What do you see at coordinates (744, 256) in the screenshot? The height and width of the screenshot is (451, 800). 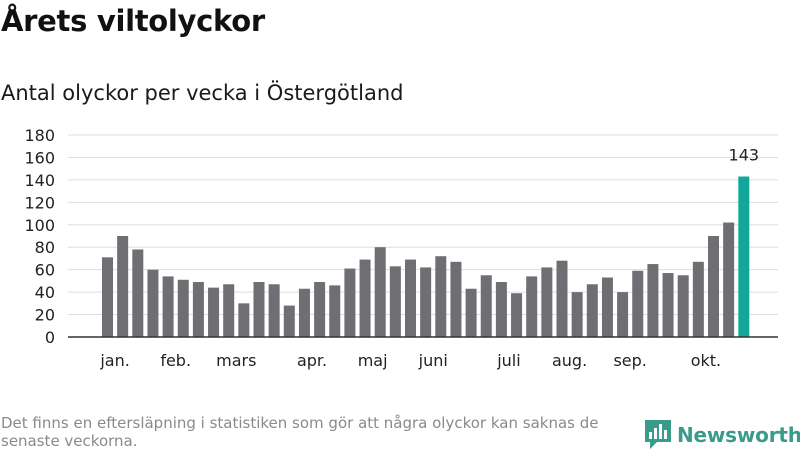 I see `bar-highlight` at bounding box center [744, 256].